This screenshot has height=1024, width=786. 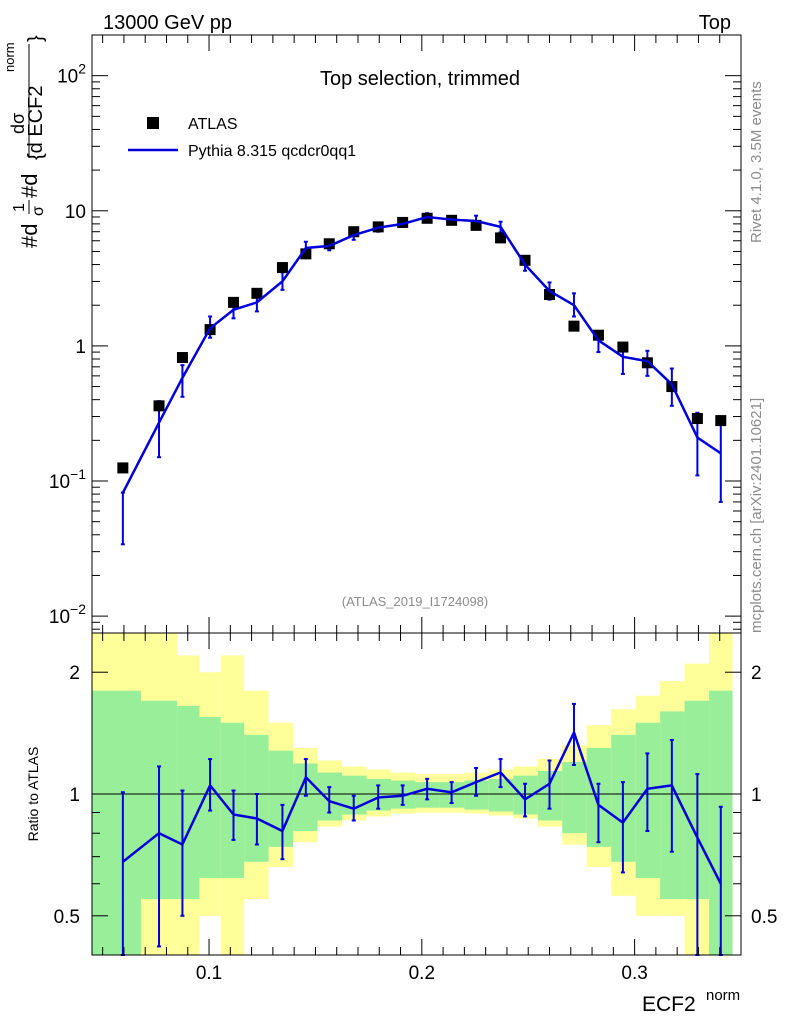 What do you see at coordinates (715, 23) in the screenshot?
I see `header-process-label: Top` at bounding box center [715, 23].